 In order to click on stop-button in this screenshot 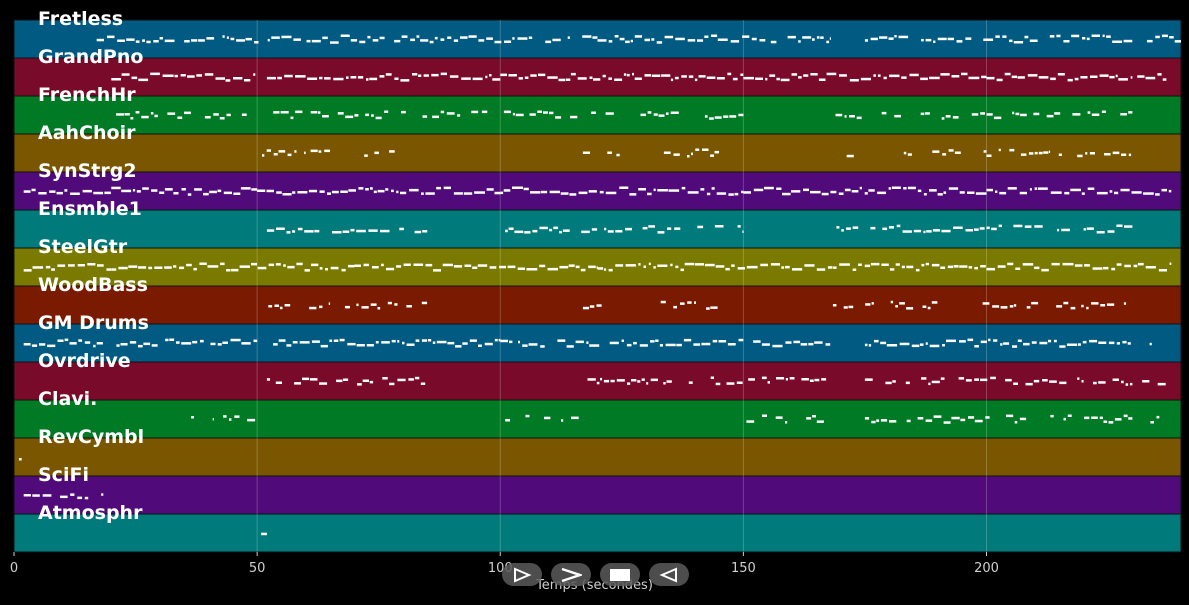, I will do `click(620, 574)`.